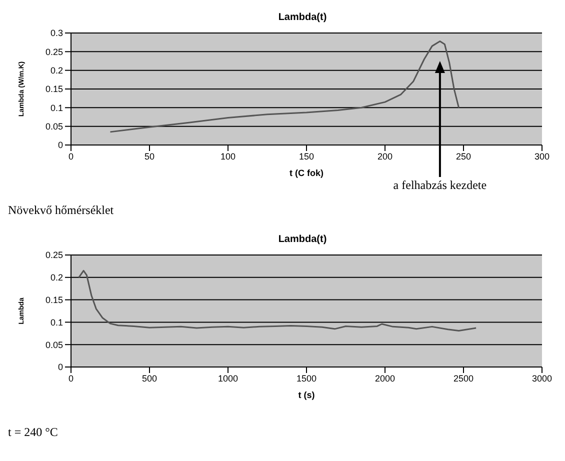 The width and height of the screenshot is (565, 461). I want to click on x-tick-label: 300, so click(542, 156).